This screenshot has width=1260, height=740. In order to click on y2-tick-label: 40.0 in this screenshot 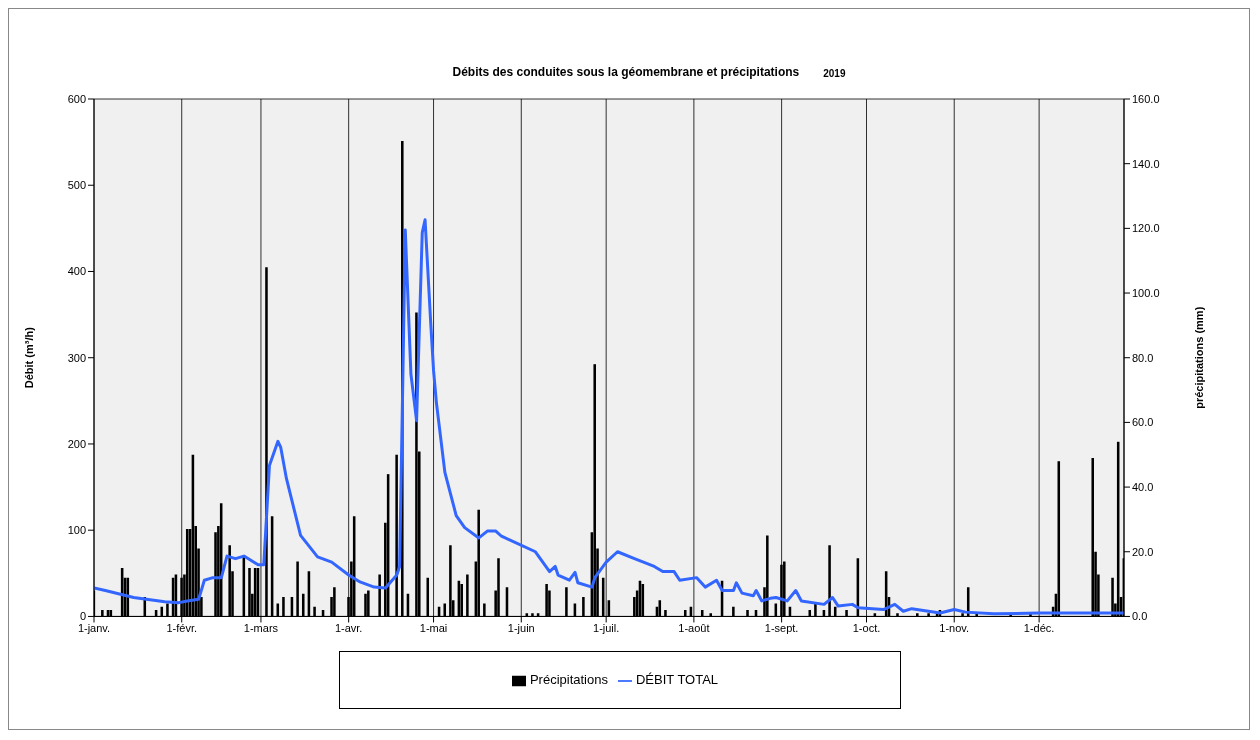, I will do `click(1143, 486)`.